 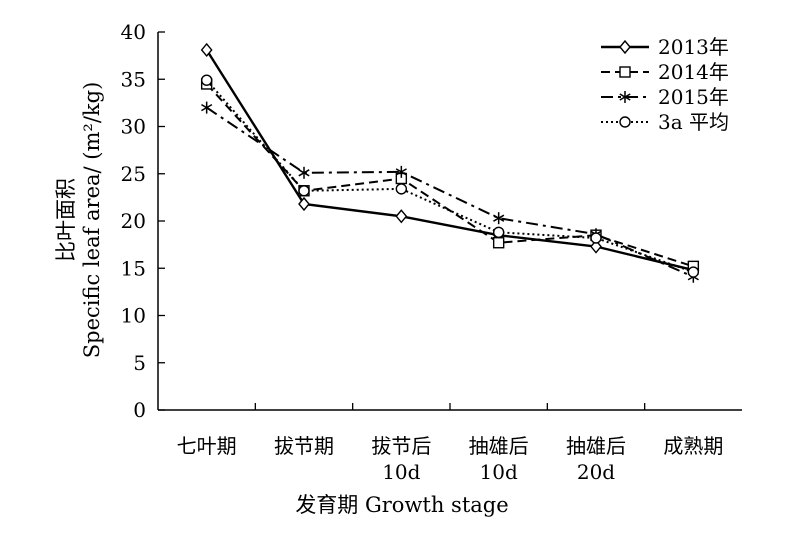 I want to click on x-category-label: 拔节期, so click(x=304, y=446).